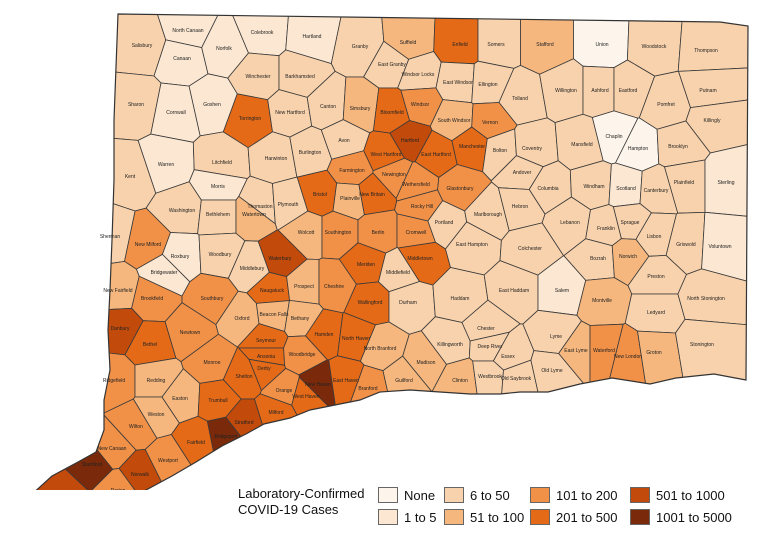 This screenshot has width=759, height=550. I want to click on town-label-oxford: Oxford, so click(241, 319).